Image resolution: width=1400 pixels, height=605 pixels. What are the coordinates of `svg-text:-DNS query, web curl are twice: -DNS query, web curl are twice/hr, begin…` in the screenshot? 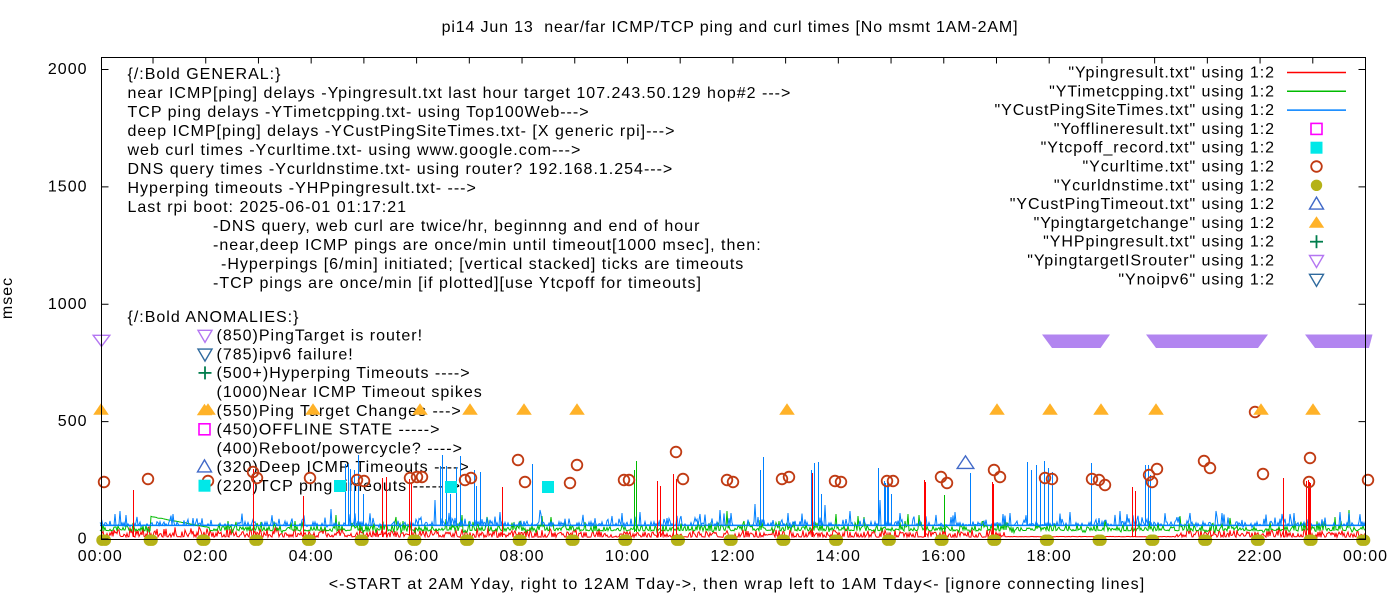 It's located at (456, 226).